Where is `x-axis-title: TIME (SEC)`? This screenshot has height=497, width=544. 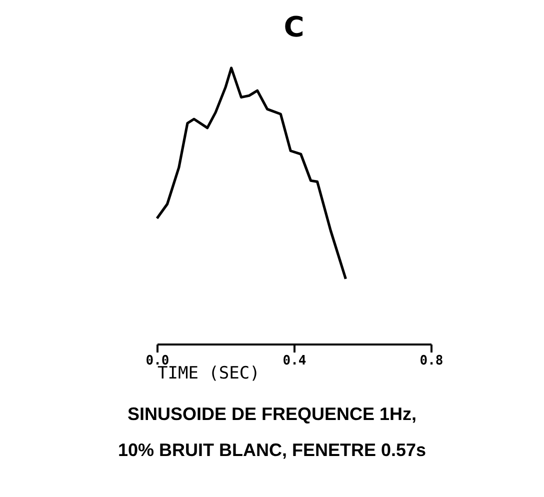 x-axis-title: TIME (SEC) is located at coordinates (209, 374).